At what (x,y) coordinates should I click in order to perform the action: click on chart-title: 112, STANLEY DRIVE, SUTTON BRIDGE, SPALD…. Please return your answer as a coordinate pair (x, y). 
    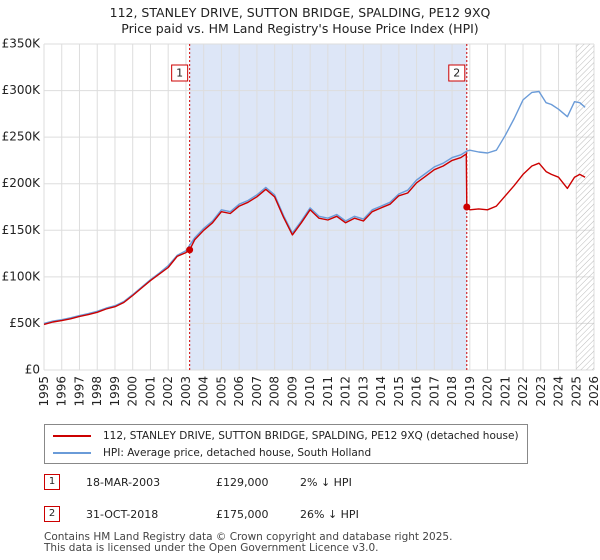
    Looking at the image, I should click on (300, 12).